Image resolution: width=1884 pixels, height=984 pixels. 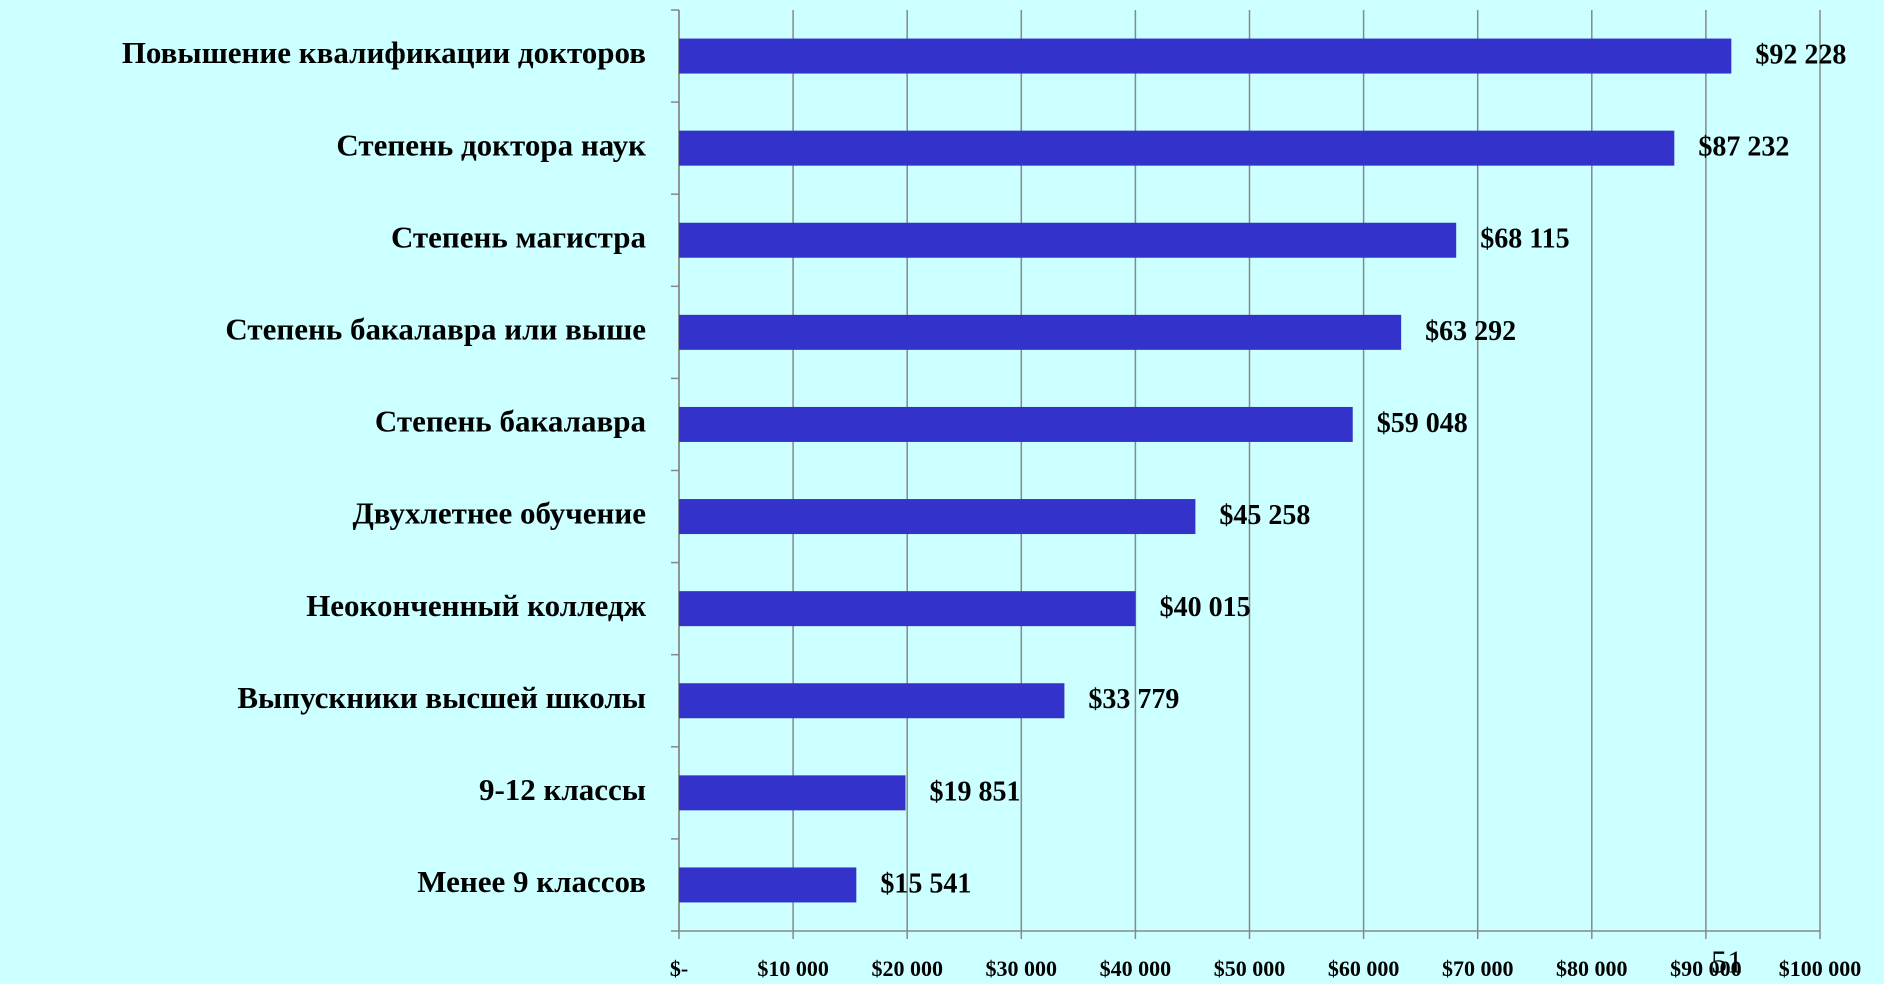 I want to click on category-label: Степень бакалавра, so click(x=511, y=421).